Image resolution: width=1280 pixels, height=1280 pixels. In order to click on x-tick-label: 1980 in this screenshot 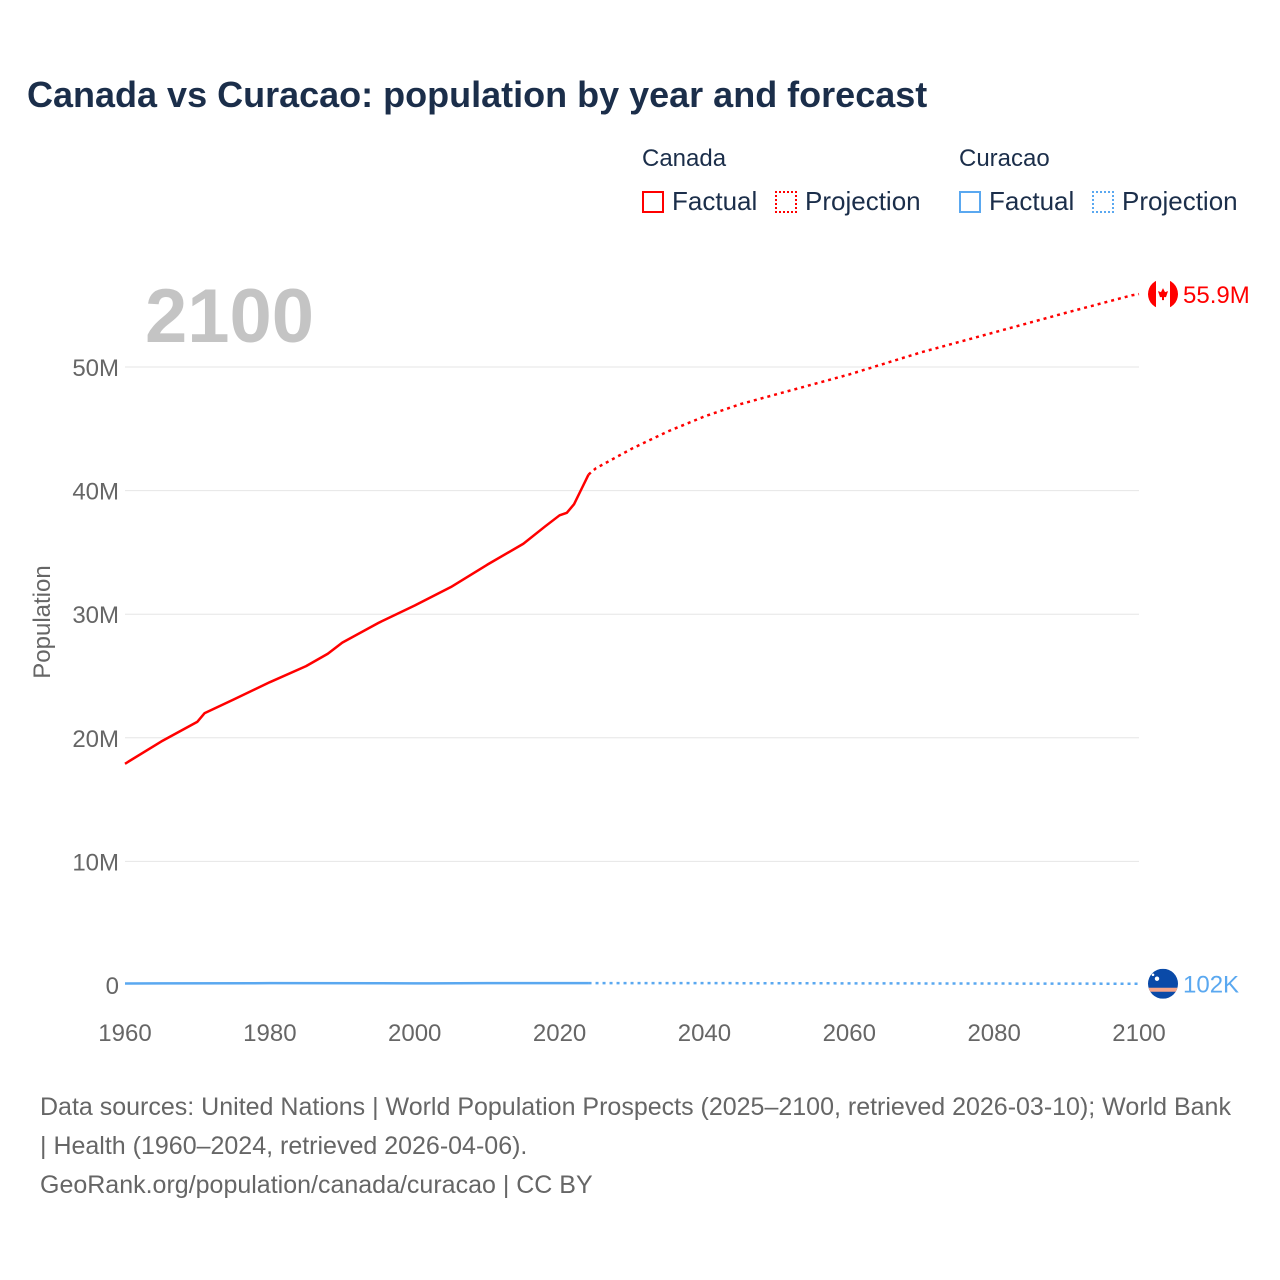, I will do `click(269, 1033)`.